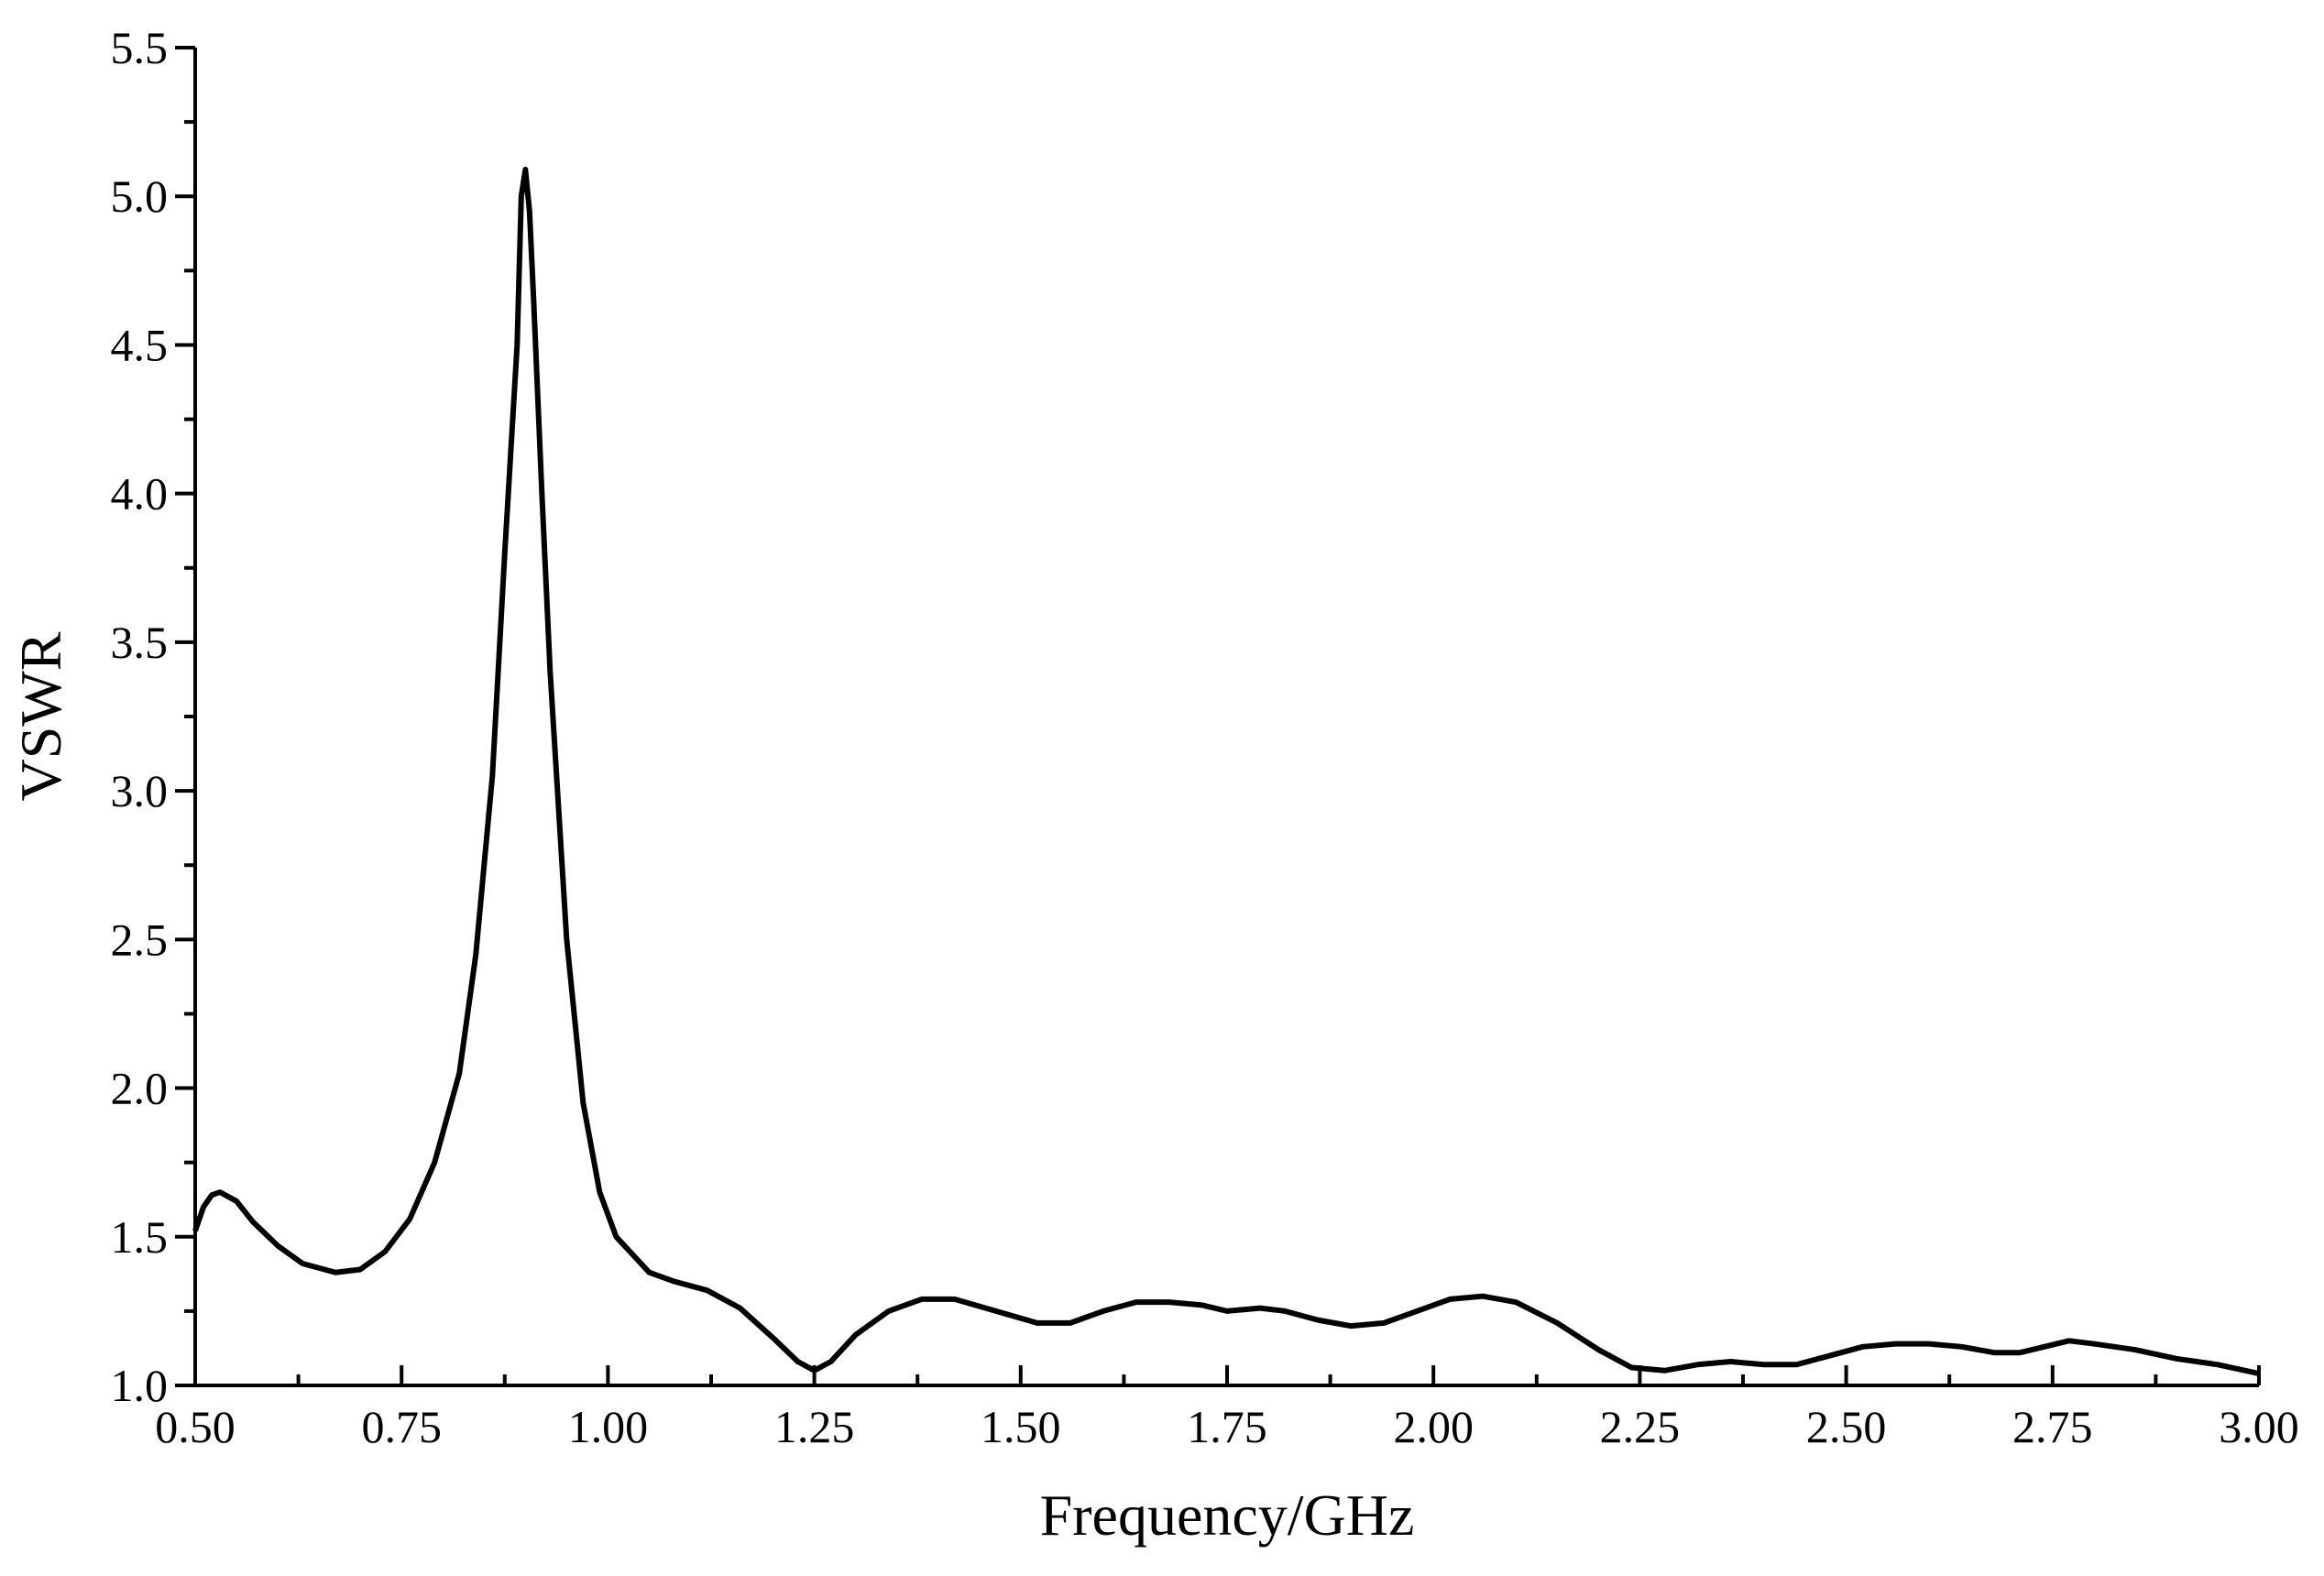  Describe the element at coordinates (40, 716) in the screenshot. I see `y-axis-title: VSWR` at that location.